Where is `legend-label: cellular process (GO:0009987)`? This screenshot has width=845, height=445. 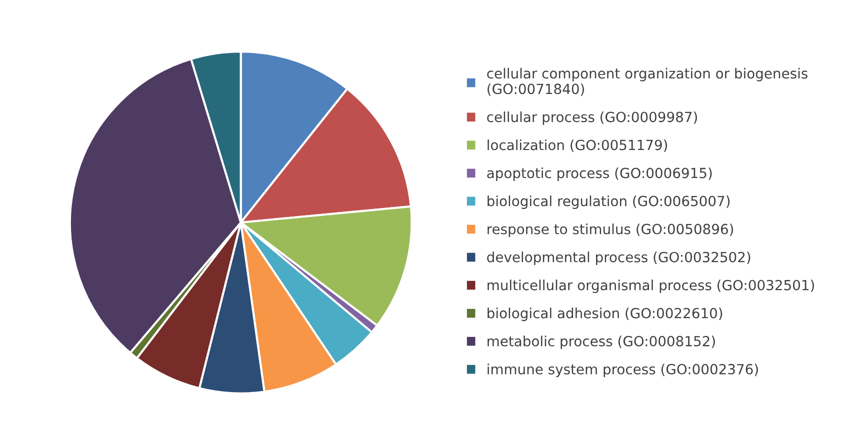 legend-label: cellular process (GO:0009987) is located at coordinates (592, 118).